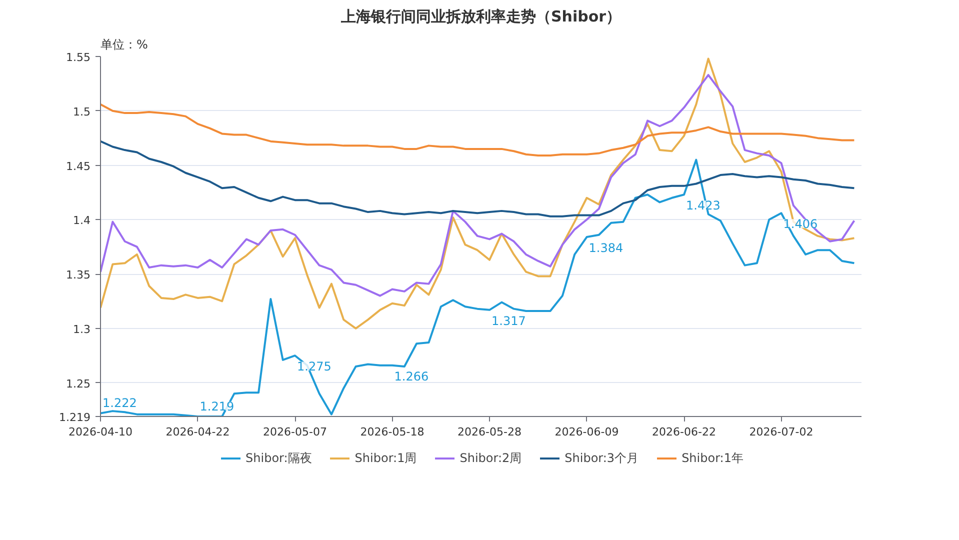 The image size is (959, 540). Describe the element at coordinates (78, 383) in the screenshot. I see `y-tick-label: 1.25` at that location.